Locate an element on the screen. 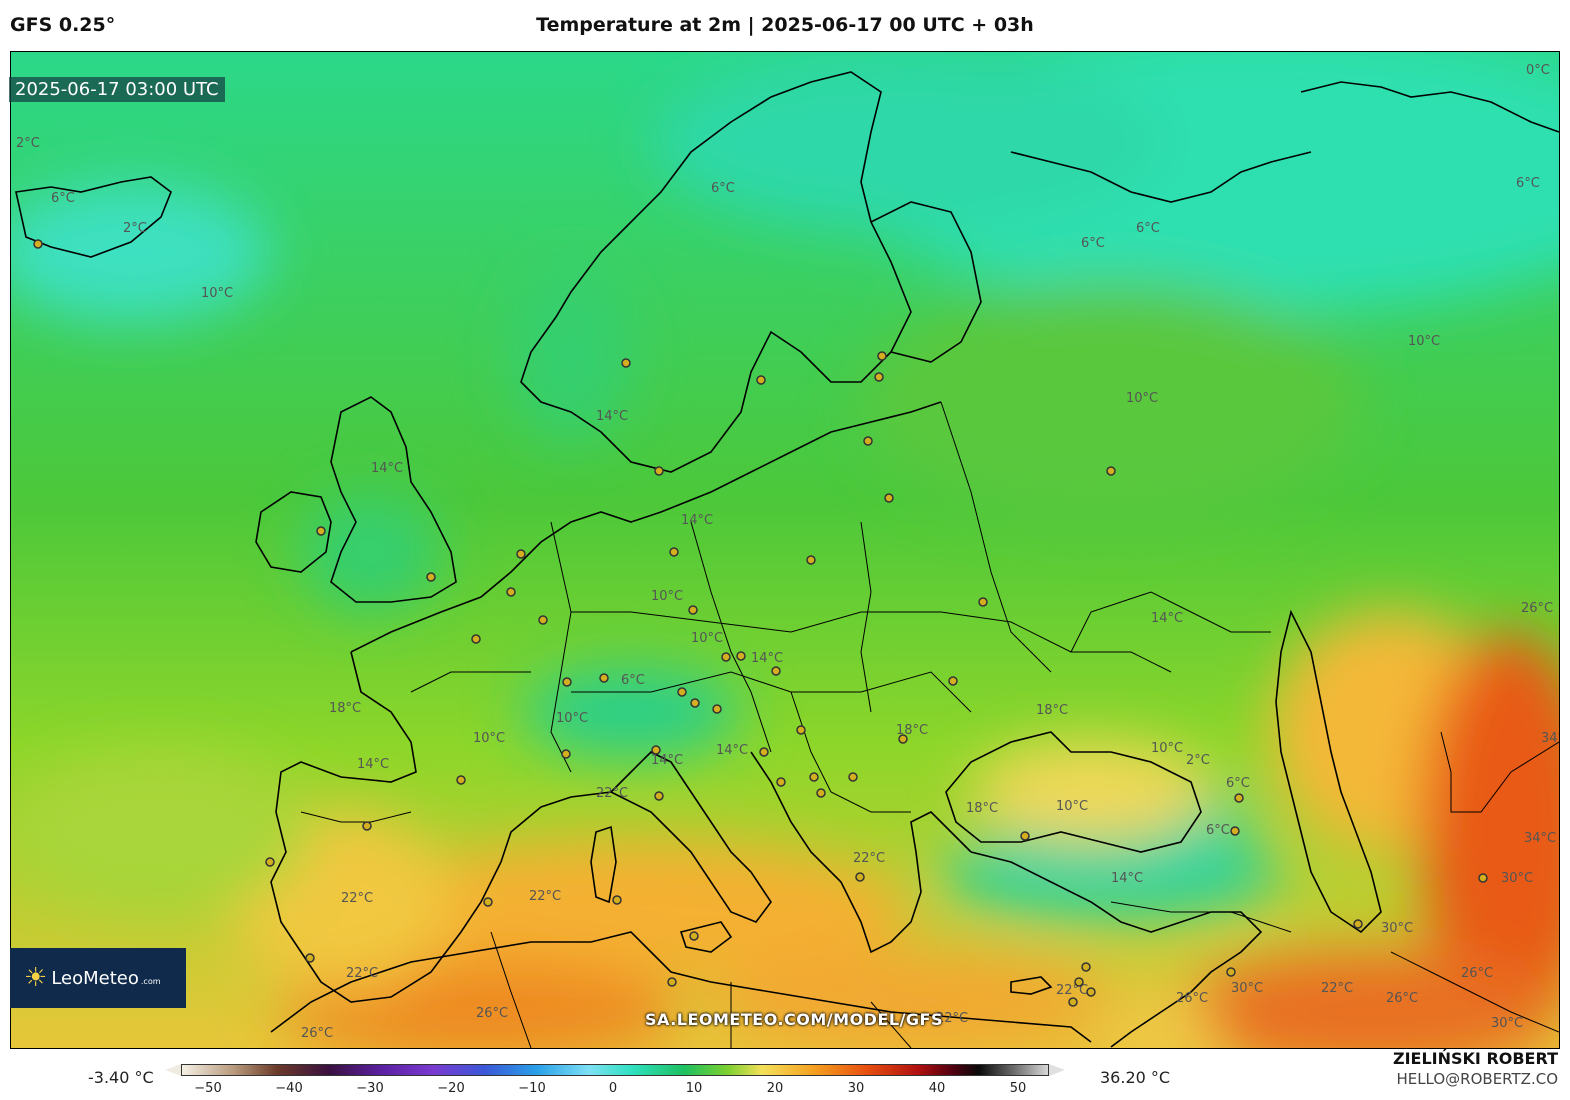 This screenshot has width=1570, height=1100. colorbar-max: 36.20 °C is located at coordinates (1135, 1077).